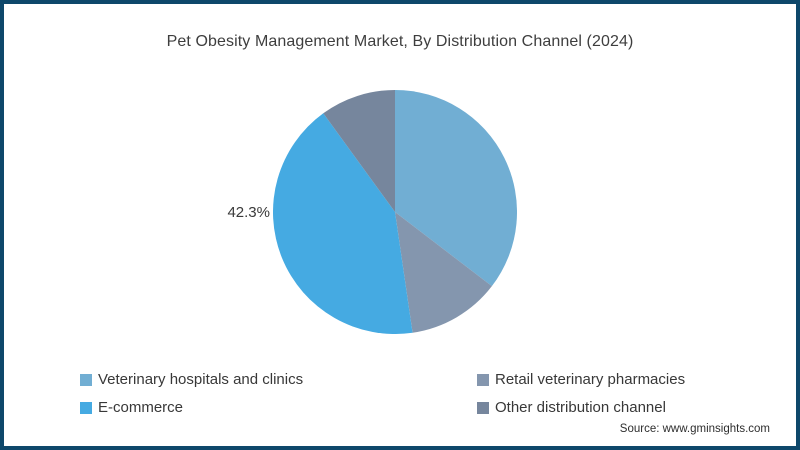 Image resolution: width=800 pixels, height=450 pixels. Describe the element at coordinates (443, 272) in the screenshot. I see `pie-slice-retail-pharmacies` at that location.